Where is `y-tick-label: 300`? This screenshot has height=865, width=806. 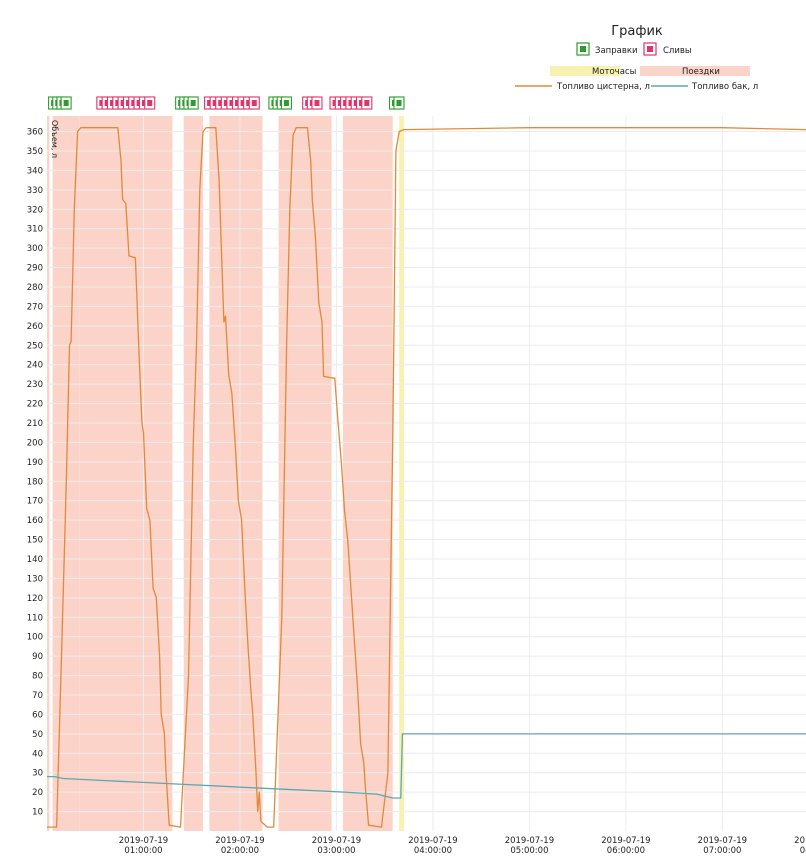 y-tick-label: 300 is located at coordinates (35, 249).